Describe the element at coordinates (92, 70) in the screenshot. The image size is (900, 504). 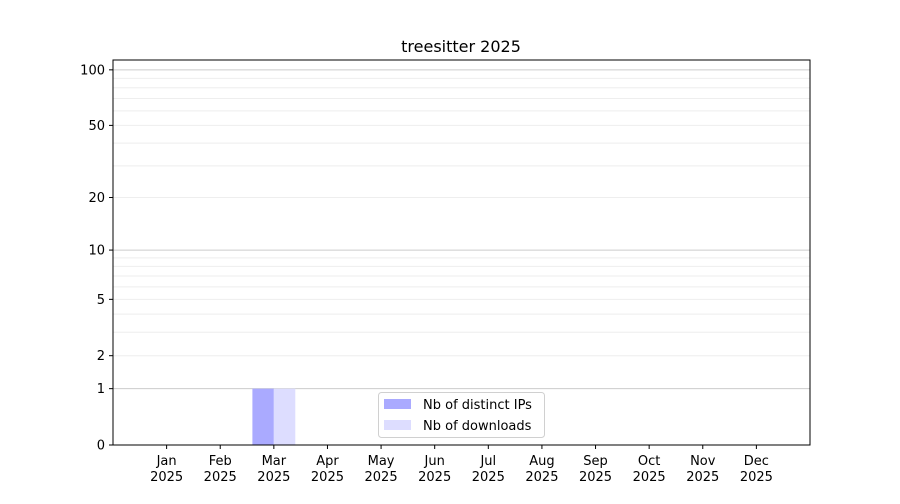
I see `y-tick-label: 100` at that location.